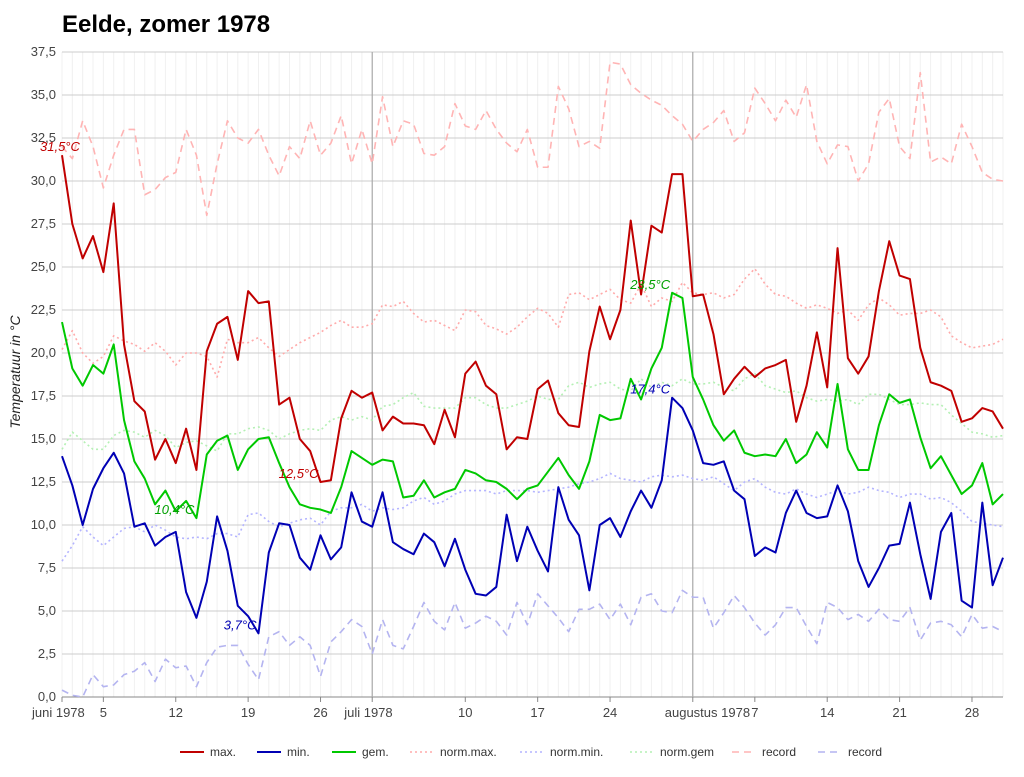  What do you see at coordinates (176, 712) in the screenshot?
I see `x-tick-label: 12` at bounding box center [176, 712].